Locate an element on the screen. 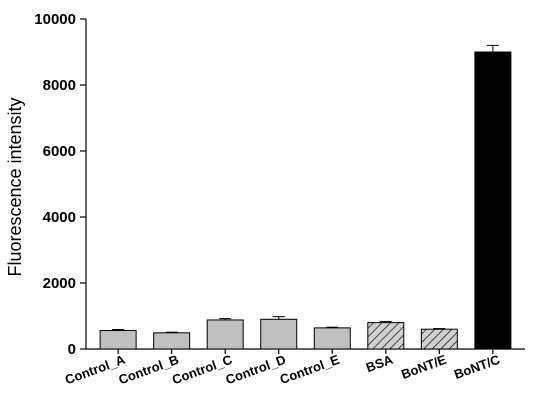 The height and width of the screenshot is (409, 550). y-tick-label: 8000 is located at coordinates (59, 85).